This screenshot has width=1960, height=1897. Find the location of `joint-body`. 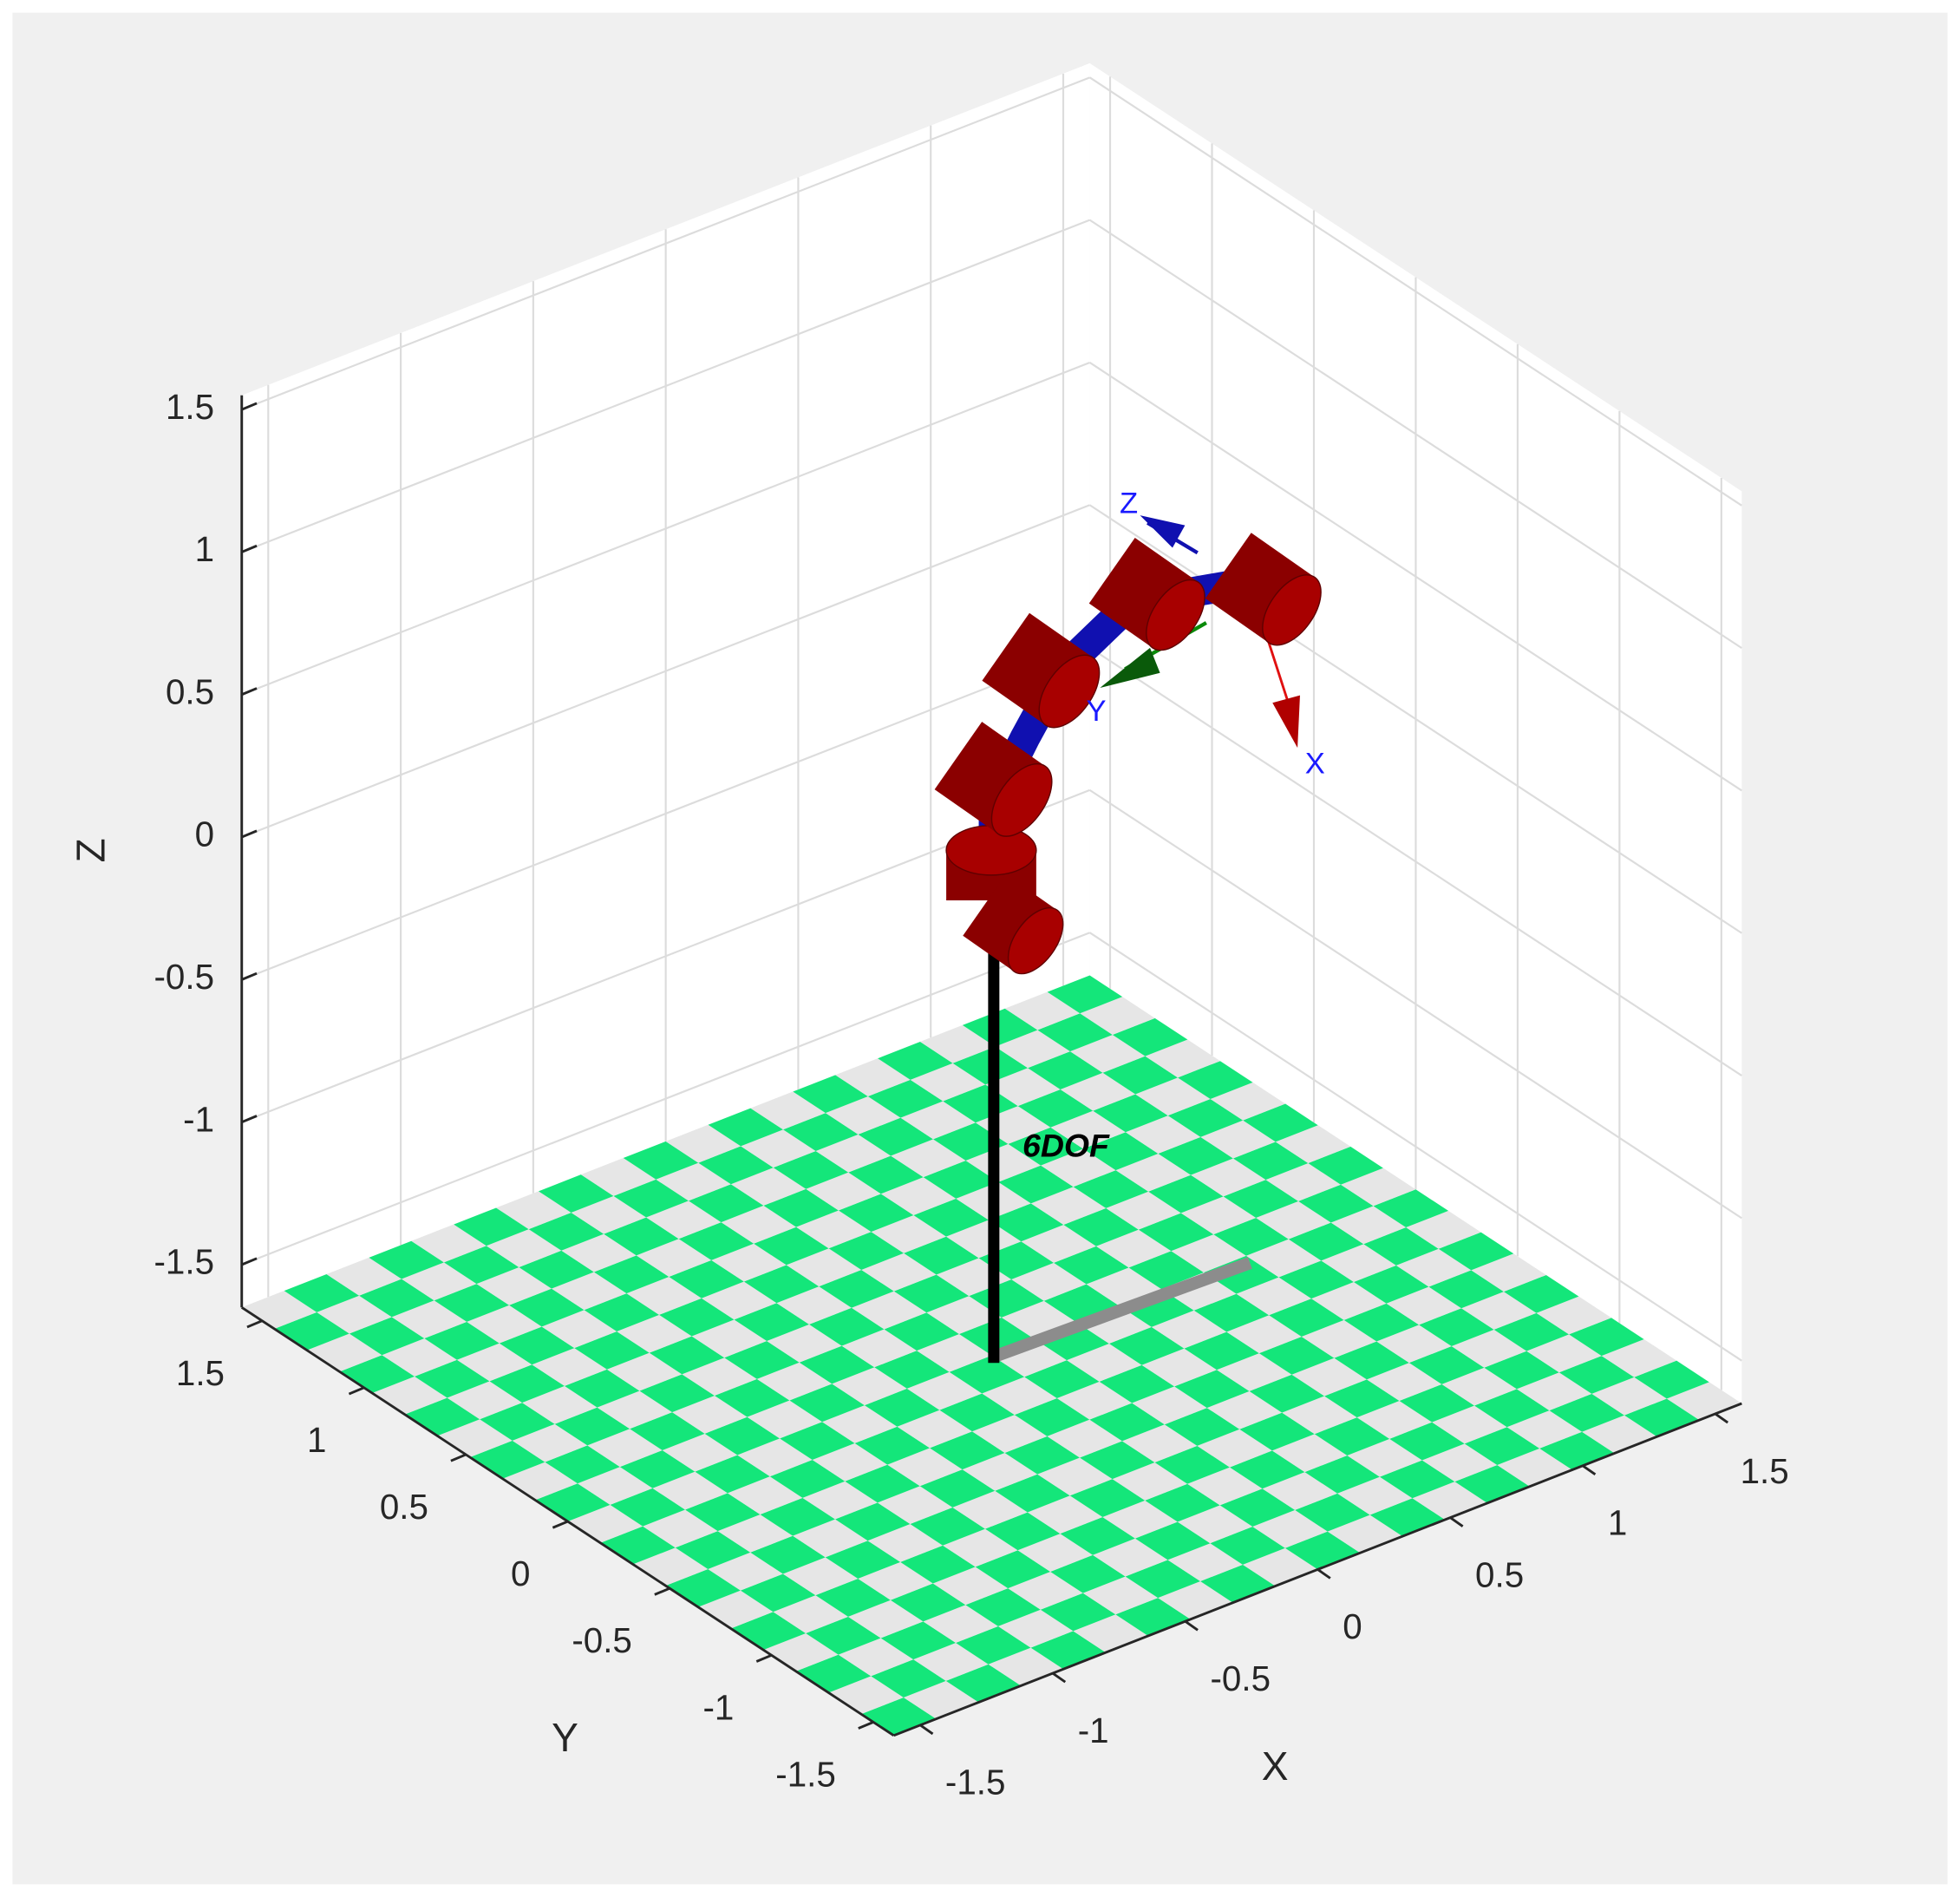

joint-body is located at coordinates (990, 778).